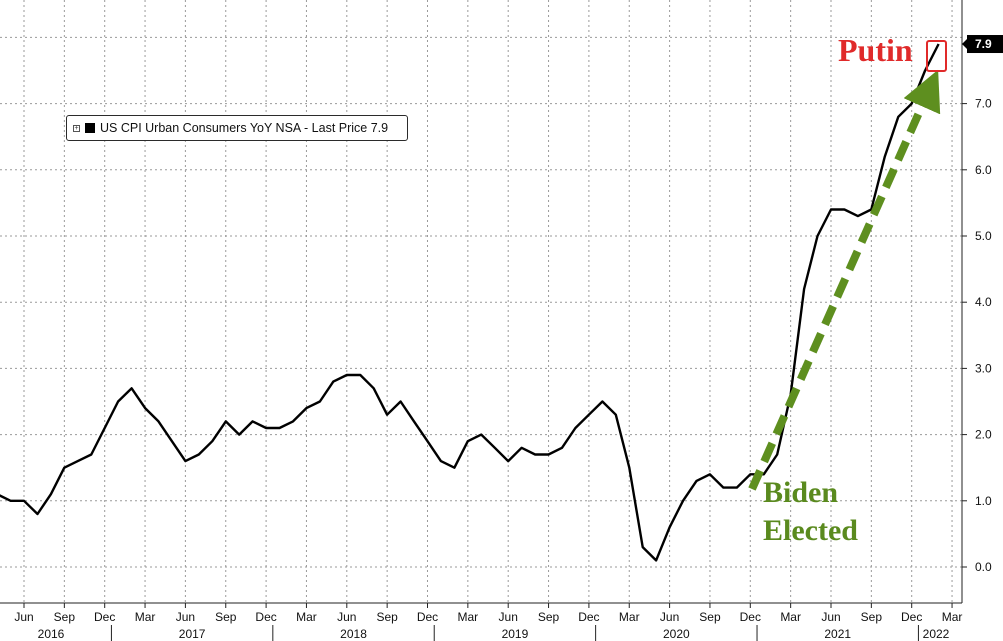  I want to click on last-price-badge-bg, so click(985, 44).